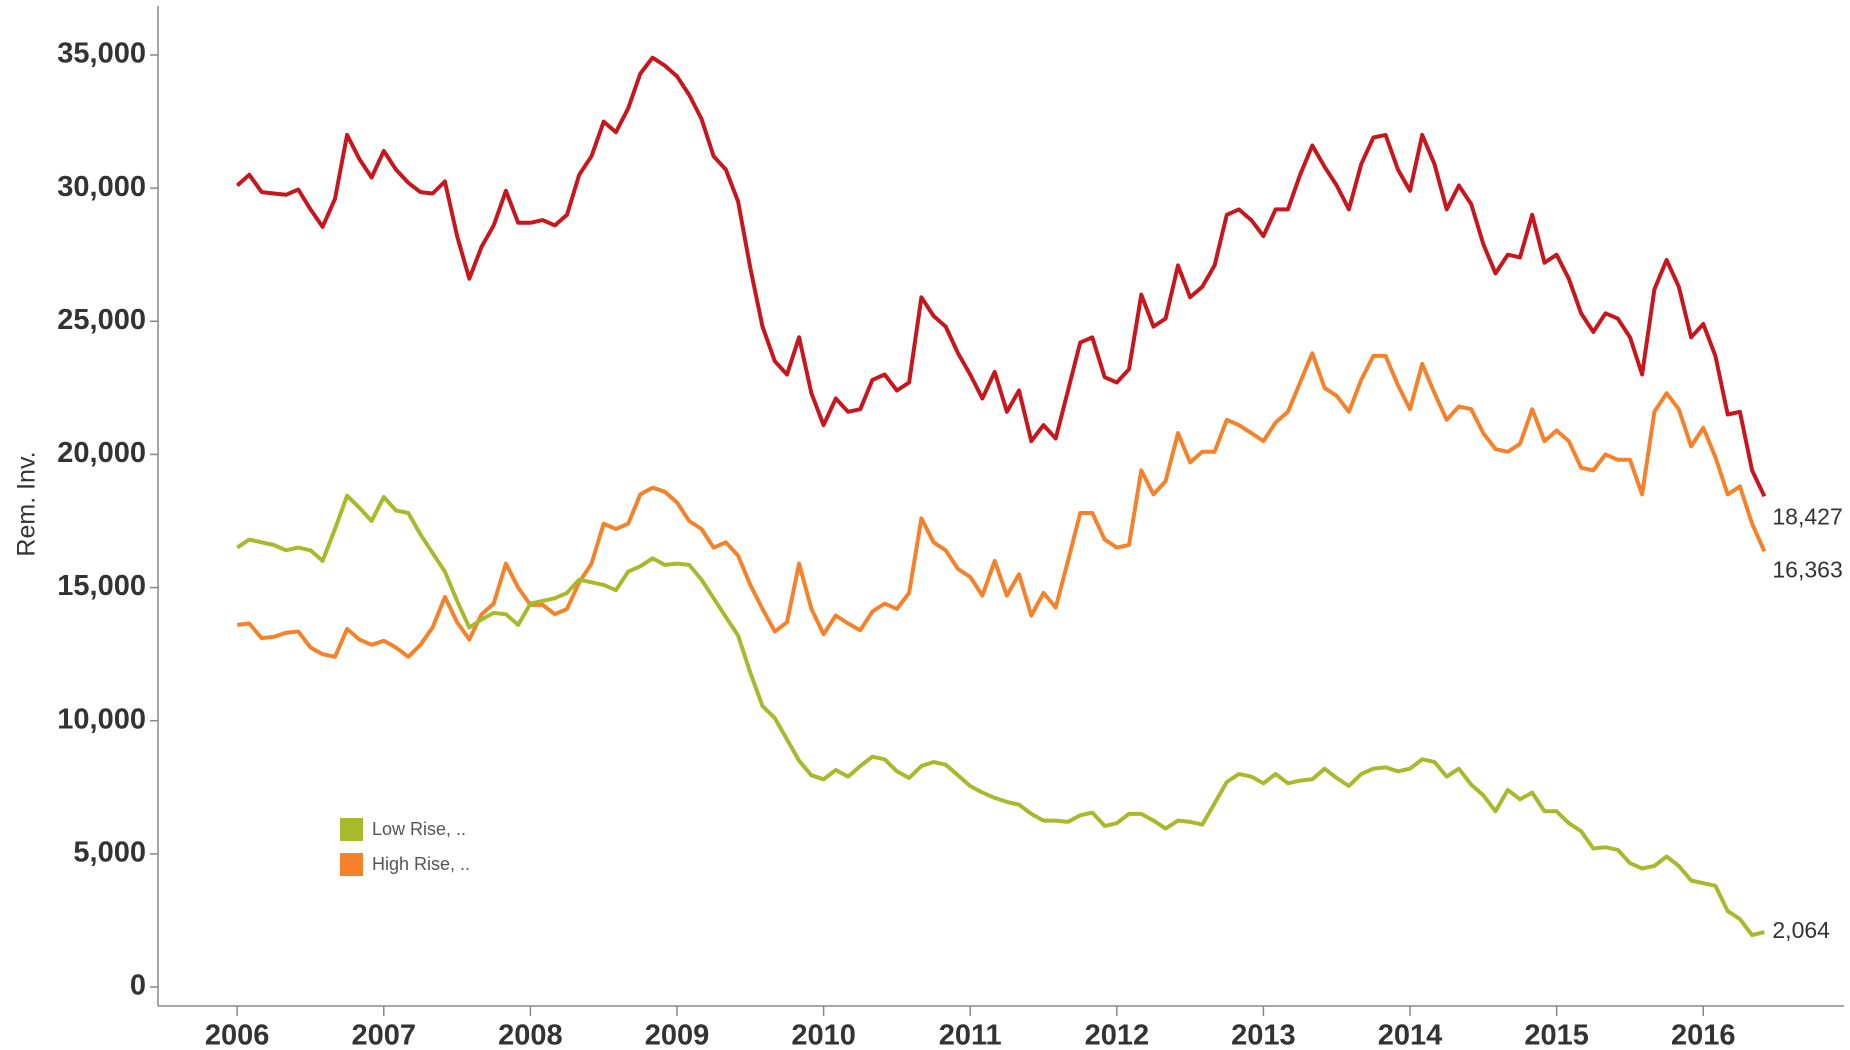 The image size is (1850, 1050). What do you see at coordinates (1801, 930) in the screenshot?
I see `end-value-label: 2,064` at bounding box center [1801, 930].